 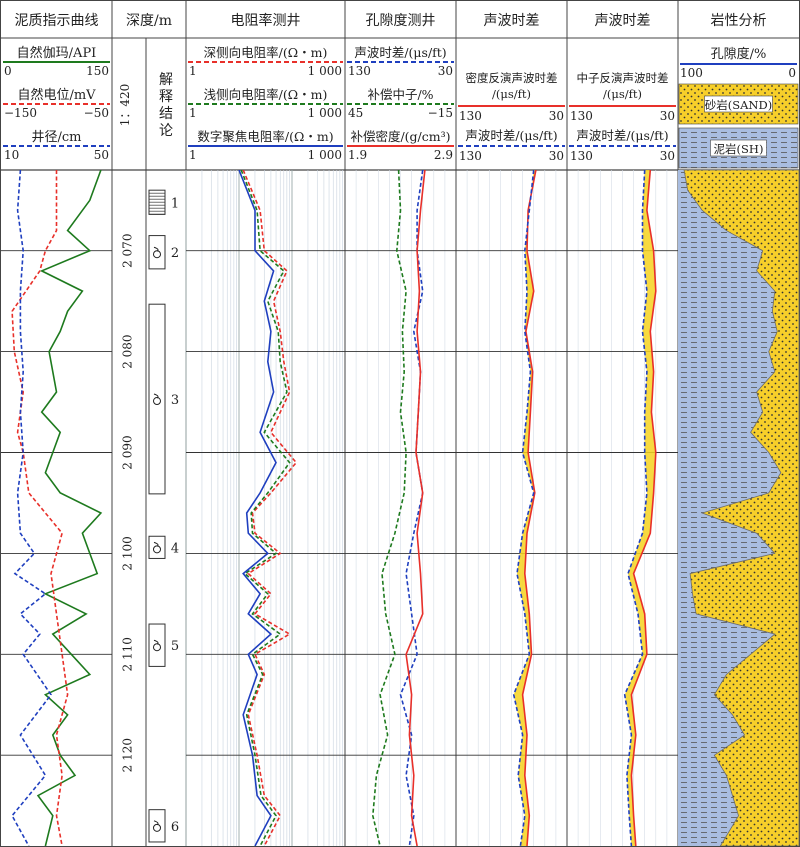 I want to click on curve-min: −150, so click(x=20, y=113).